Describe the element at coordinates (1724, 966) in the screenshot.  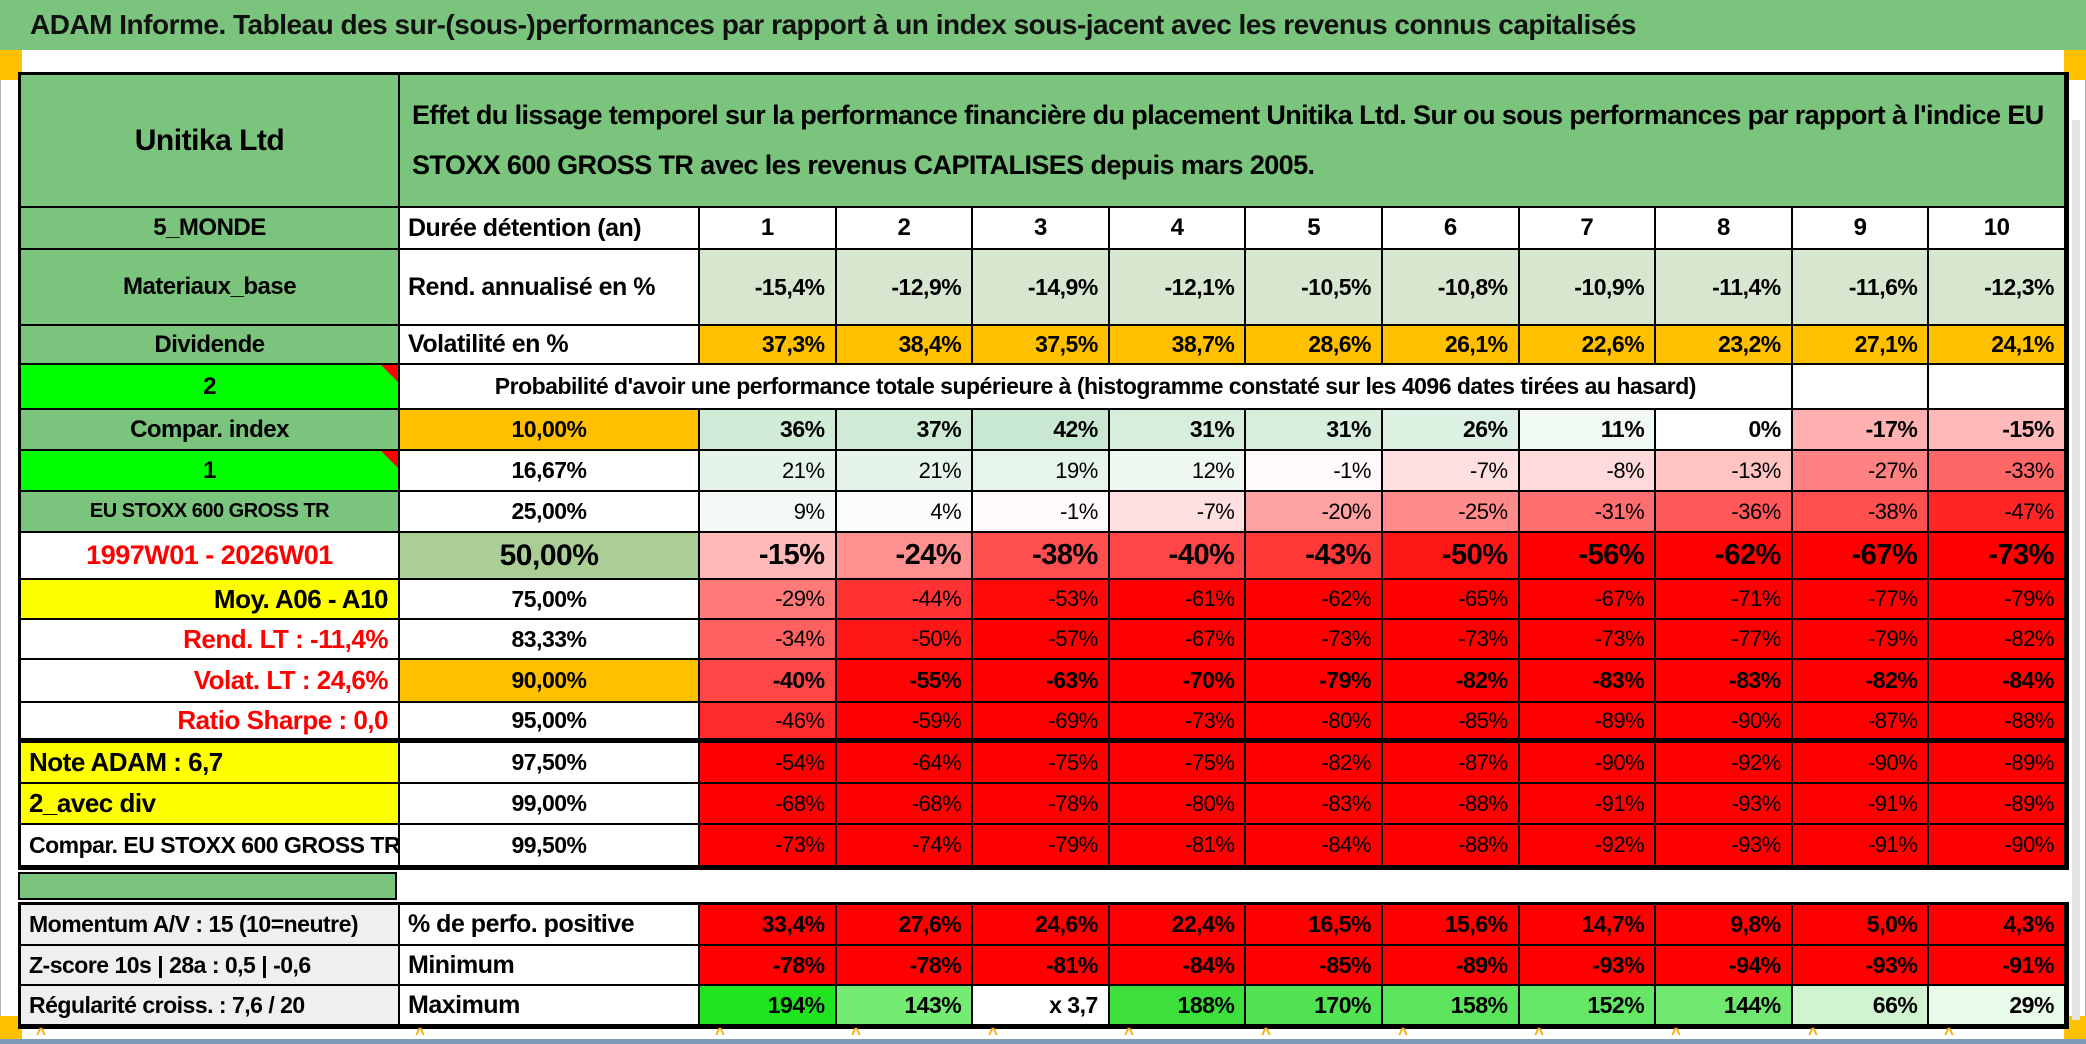
I see `data-cell: -94%` at that location.